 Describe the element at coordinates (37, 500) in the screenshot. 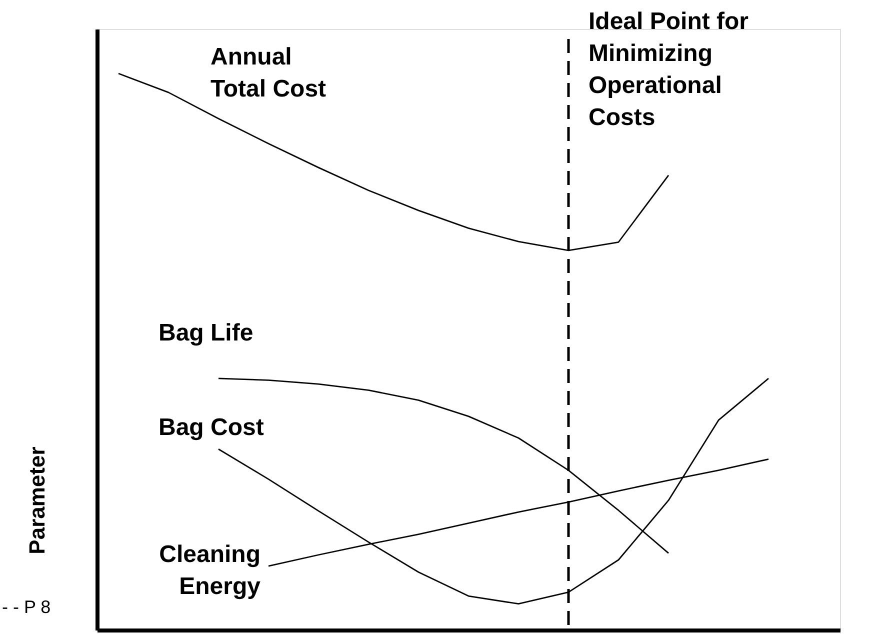

I see `y-axis-title: Parameter` at that location.